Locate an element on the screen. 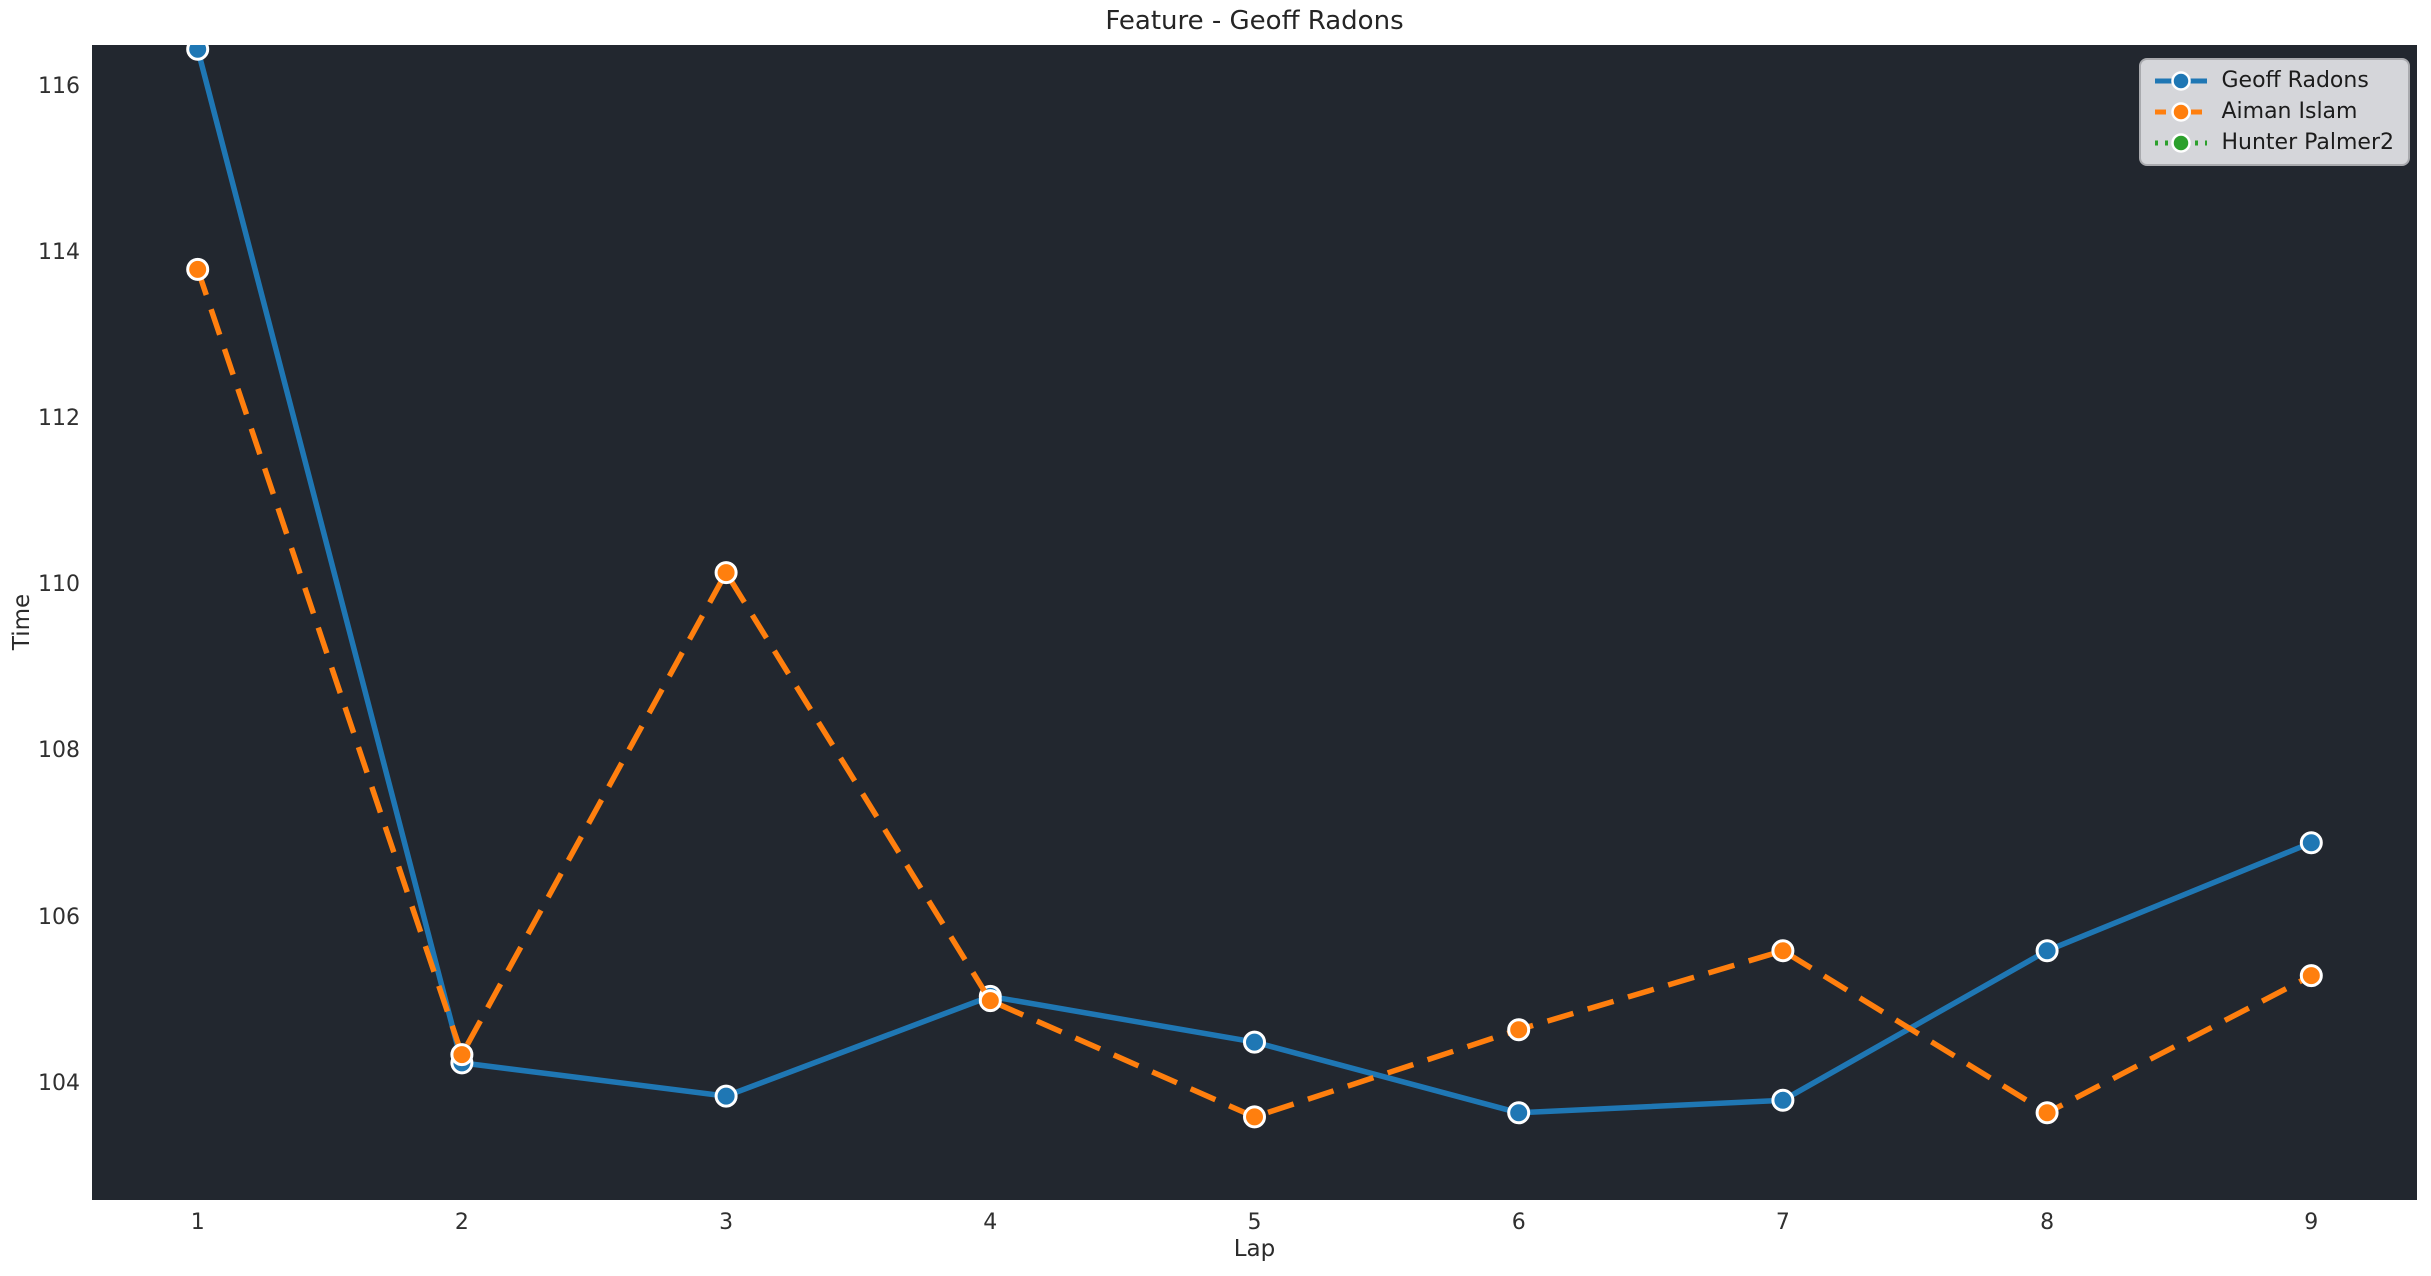 This screenshot has width=2431, height=1276. legend-item-hunter-palmer2: Hunter Palmer2 is located at coordinates (2273, 143).